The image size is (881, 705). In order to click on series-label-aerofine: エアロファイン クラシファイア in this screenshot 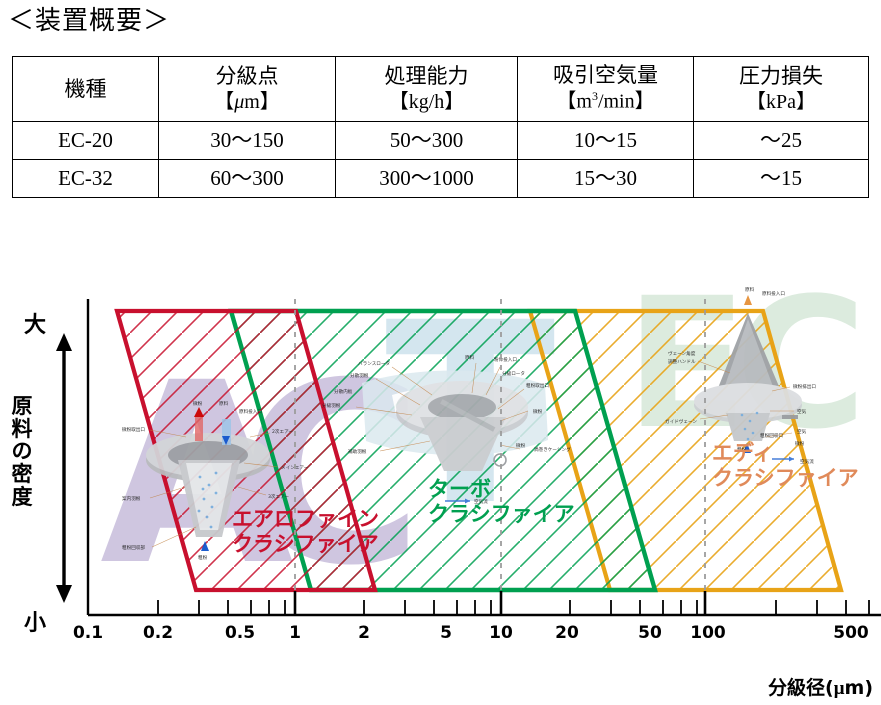, I will do `click(305, 532)`.